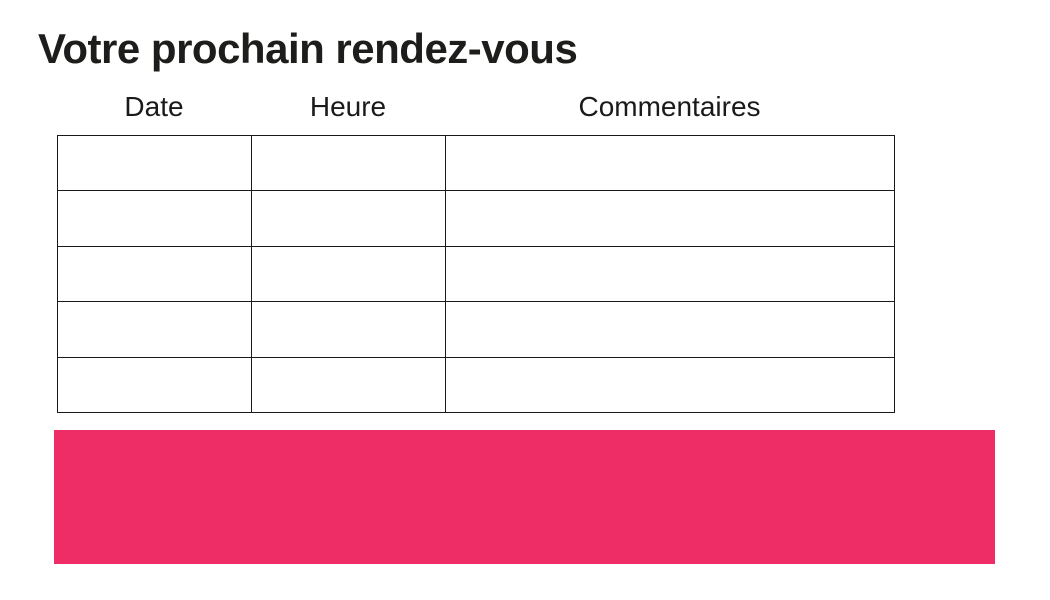 The image size is (1050, 600). What do you see at coordinates (308, 48) in the screenshot?
I see `page-title: Votre prochain rendez-vous` at bounding box center [308, 48].